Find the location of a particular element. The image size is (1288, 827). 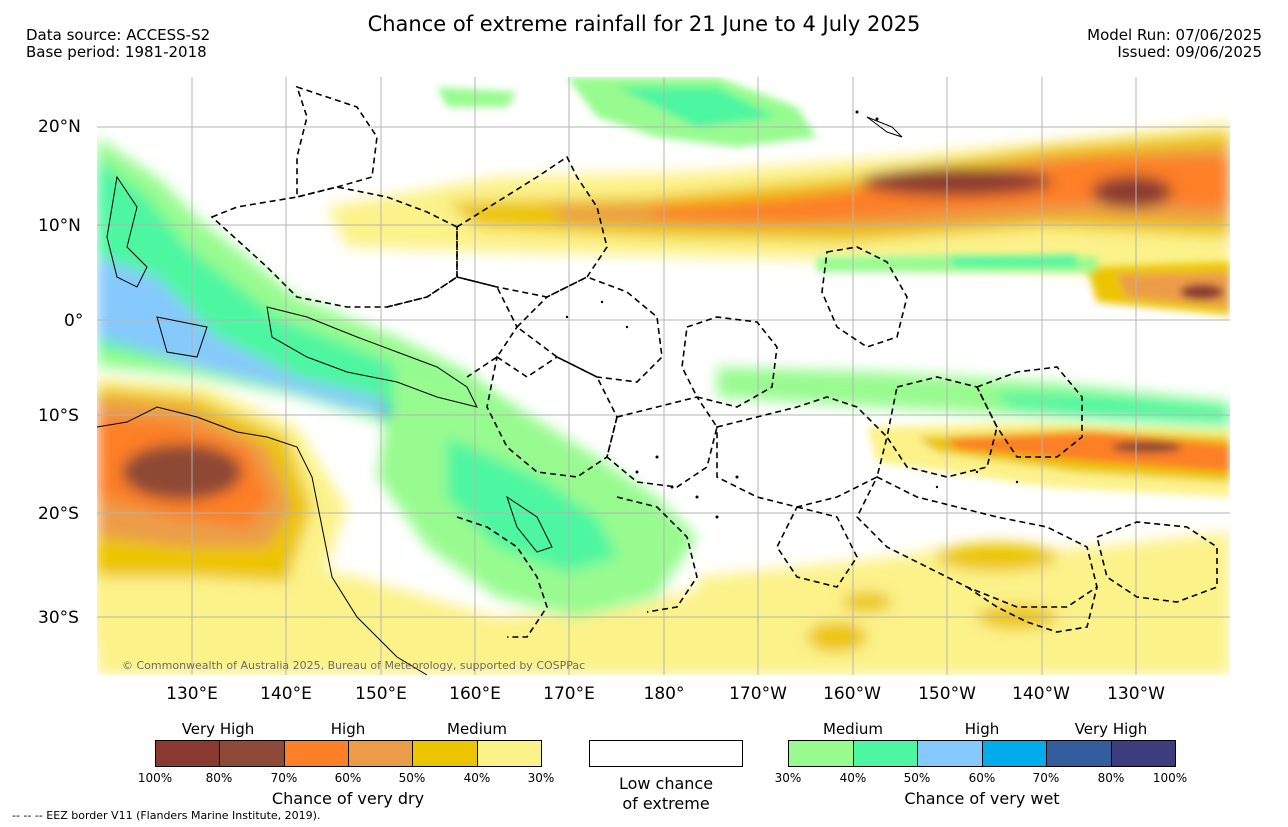

data-source-label: Data source: ACCESS-S2 is located at coordinates (118, 35).